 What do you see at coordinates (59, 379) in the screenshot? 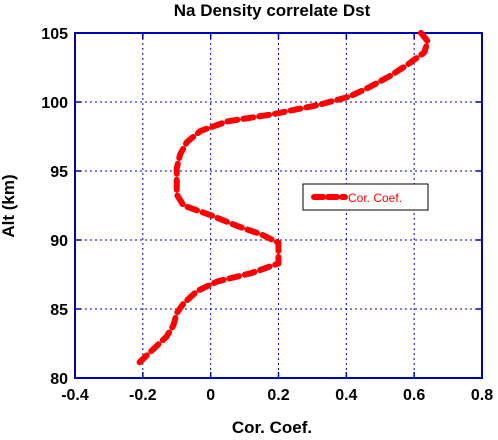
I see `y-tick-label: 80` at bounding box center [59, 379].